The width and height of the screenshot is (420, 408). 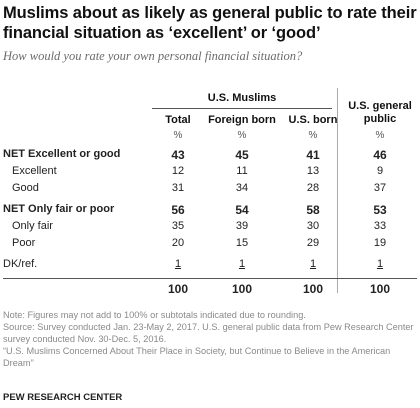 I want to click on table-cell: 13, so click(x=313, y=171).